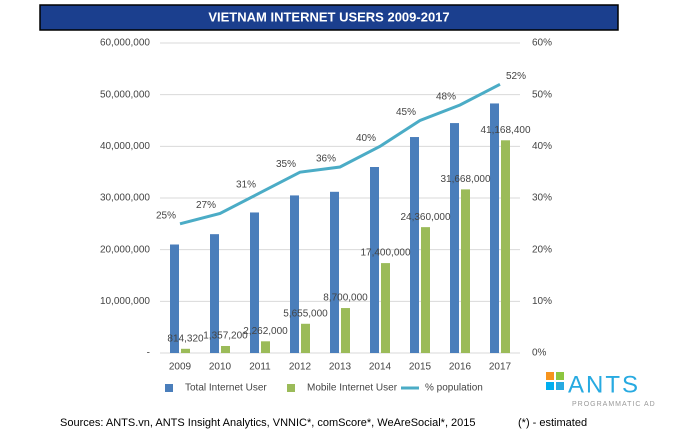  Describe the element at coordinates (539, 353) in the screenshot. I see `y2-tick-label: 0%` at that location.